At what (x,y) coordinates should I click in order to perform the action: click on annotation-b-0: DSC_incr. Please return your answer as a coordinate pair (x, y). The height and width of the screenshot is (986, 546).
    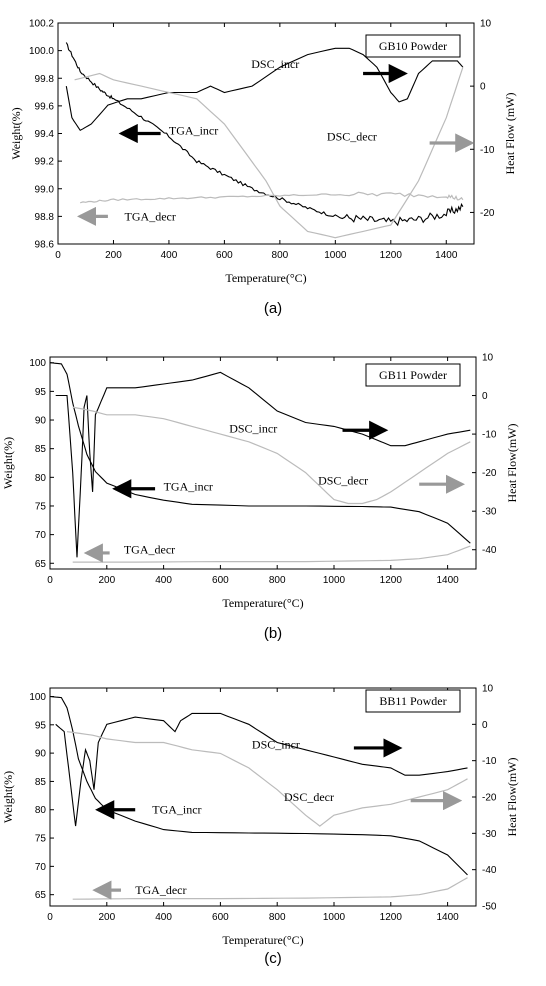
    Looking at the image, I should click on (253, 428).